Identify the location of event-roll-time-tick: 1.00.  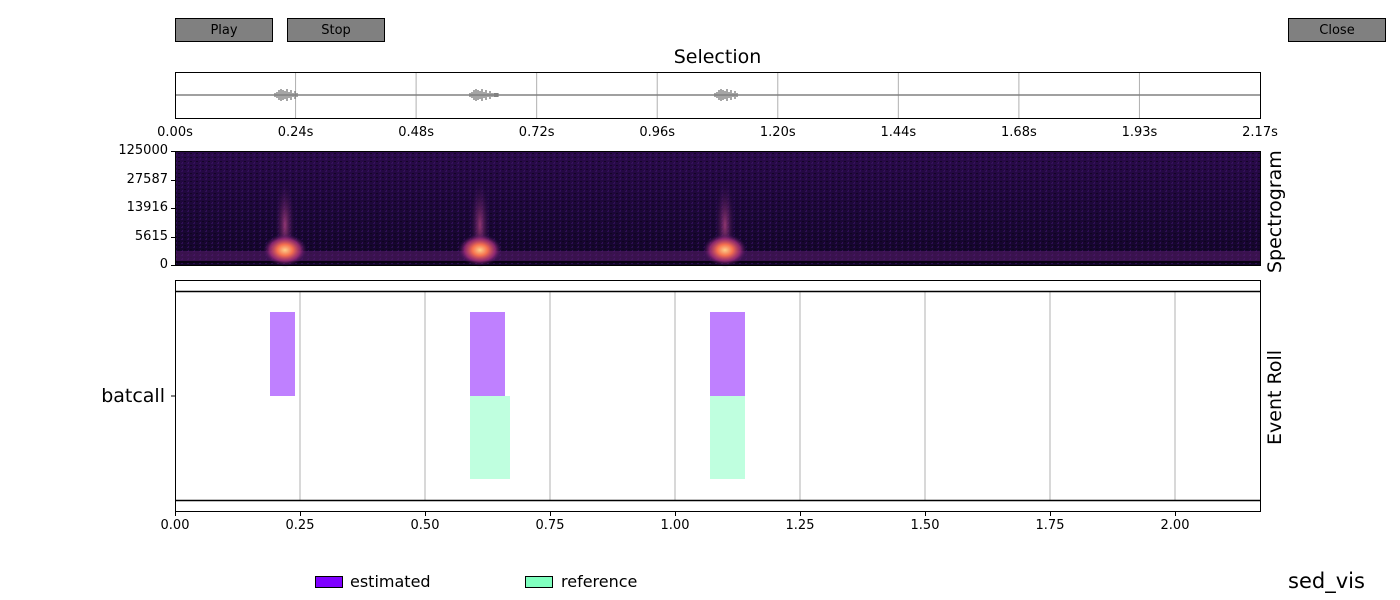
(675, 525).